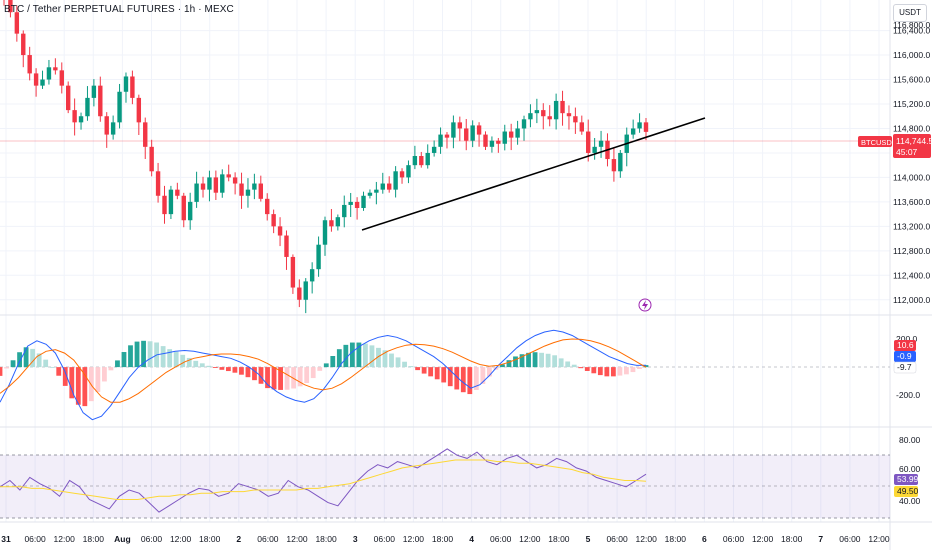  I want to click on price-tick-label: 112,000.0, so click(911, 300).